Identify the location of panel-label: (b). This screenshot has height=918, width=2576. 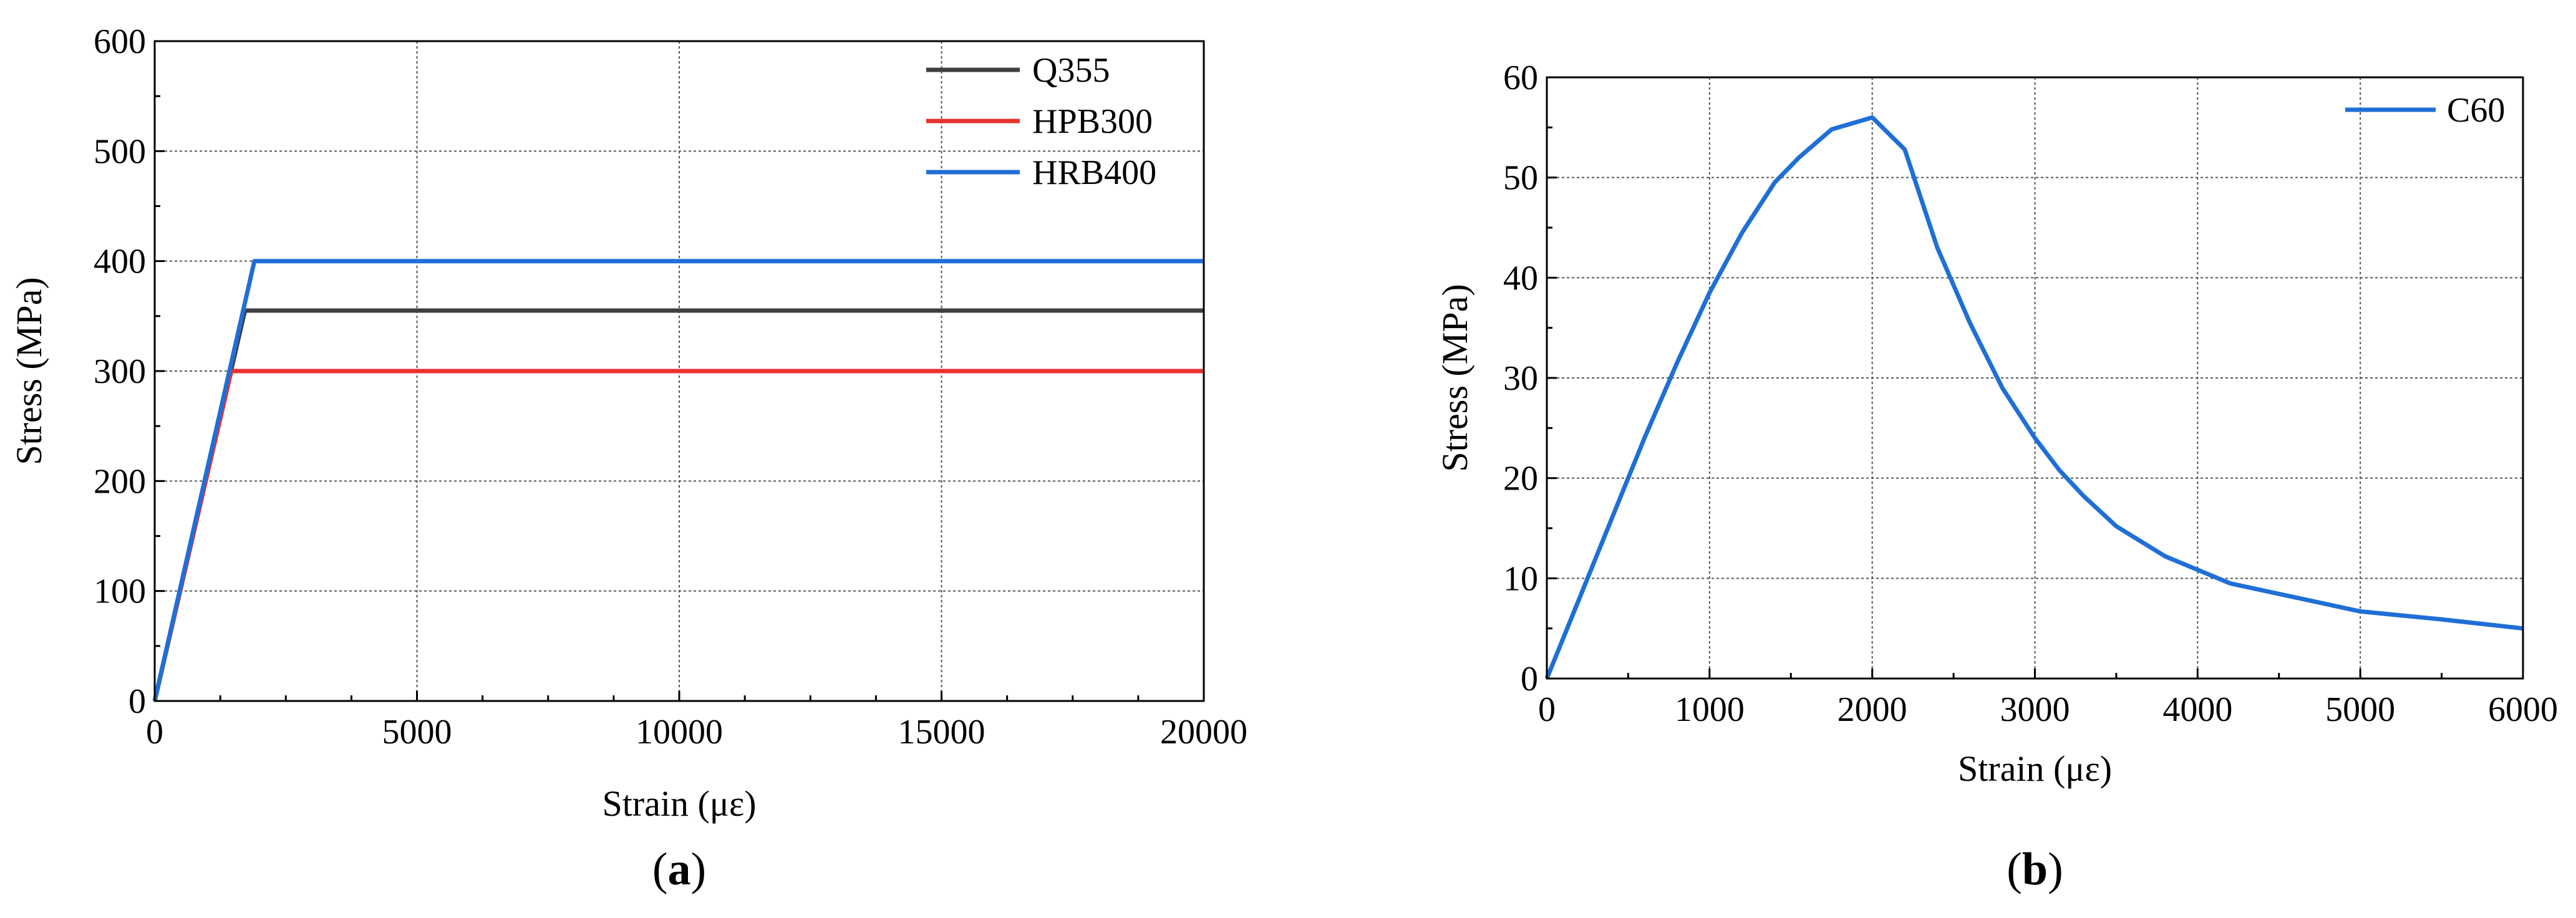
(2035, 869).